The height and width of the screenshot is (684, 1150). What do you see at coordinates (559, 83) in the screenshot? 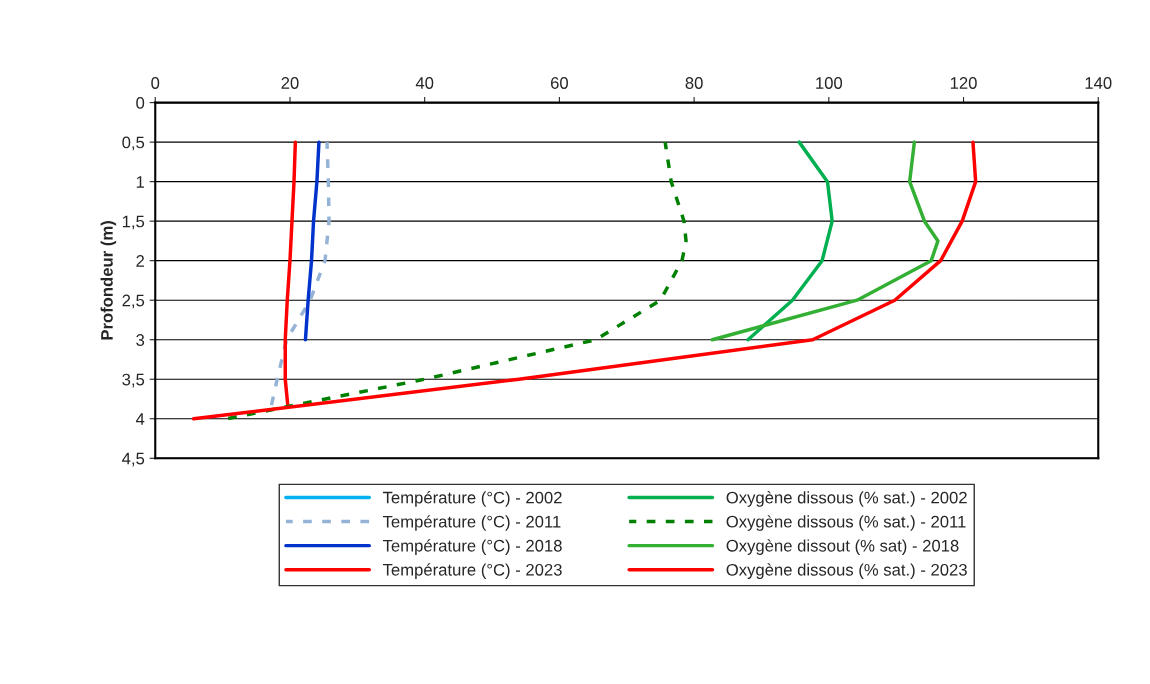
I see `x-tick-label: 60` at bounding box center [559, 83].